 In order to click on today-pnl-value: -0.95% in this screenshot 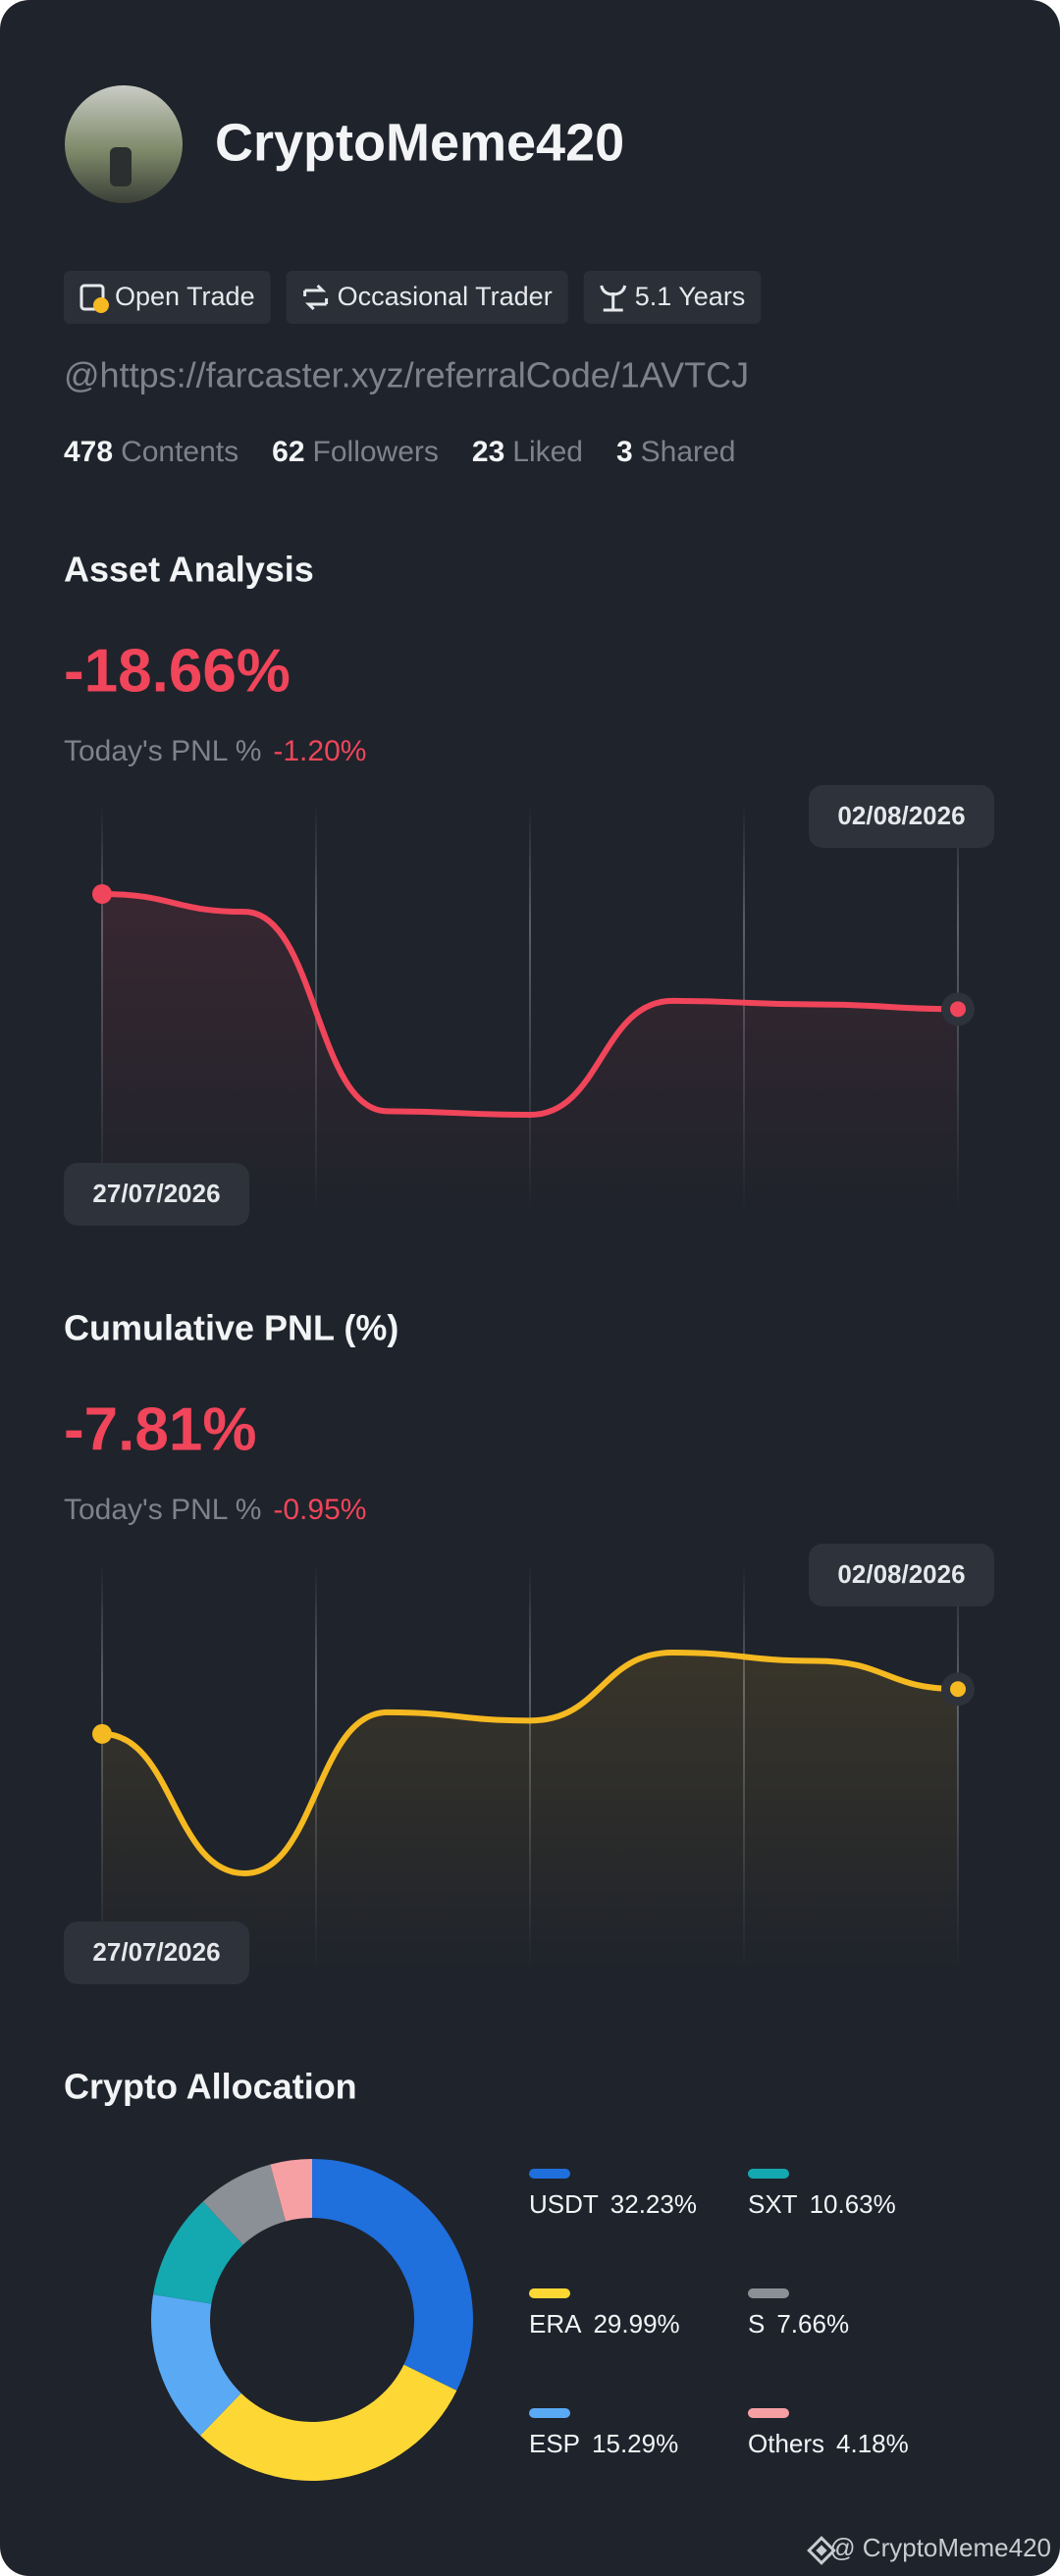, I will do `click(319, 1510)`.